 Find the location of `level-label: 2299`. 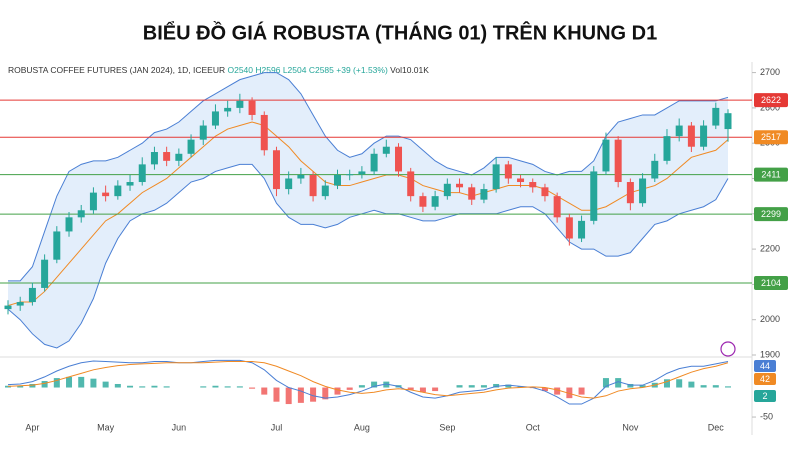

level-label: 2299 is located at coordinates (771, 214).